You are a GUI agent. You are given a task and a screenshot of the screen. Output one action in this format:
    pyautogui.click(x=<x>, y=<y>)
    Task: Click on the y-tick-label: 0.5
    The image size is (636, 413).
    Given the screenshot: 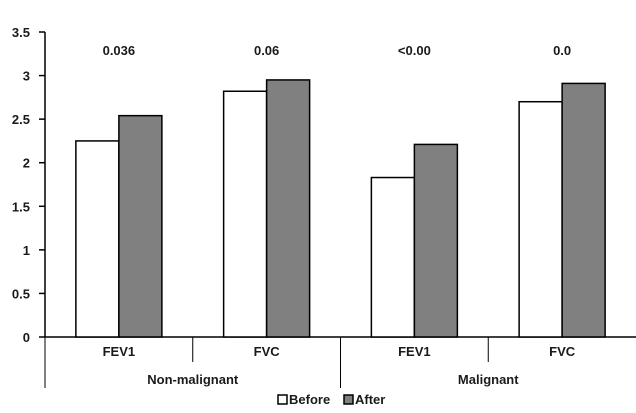 What is the action you would take?
    pyautogui.click(x=21, y=293)
    